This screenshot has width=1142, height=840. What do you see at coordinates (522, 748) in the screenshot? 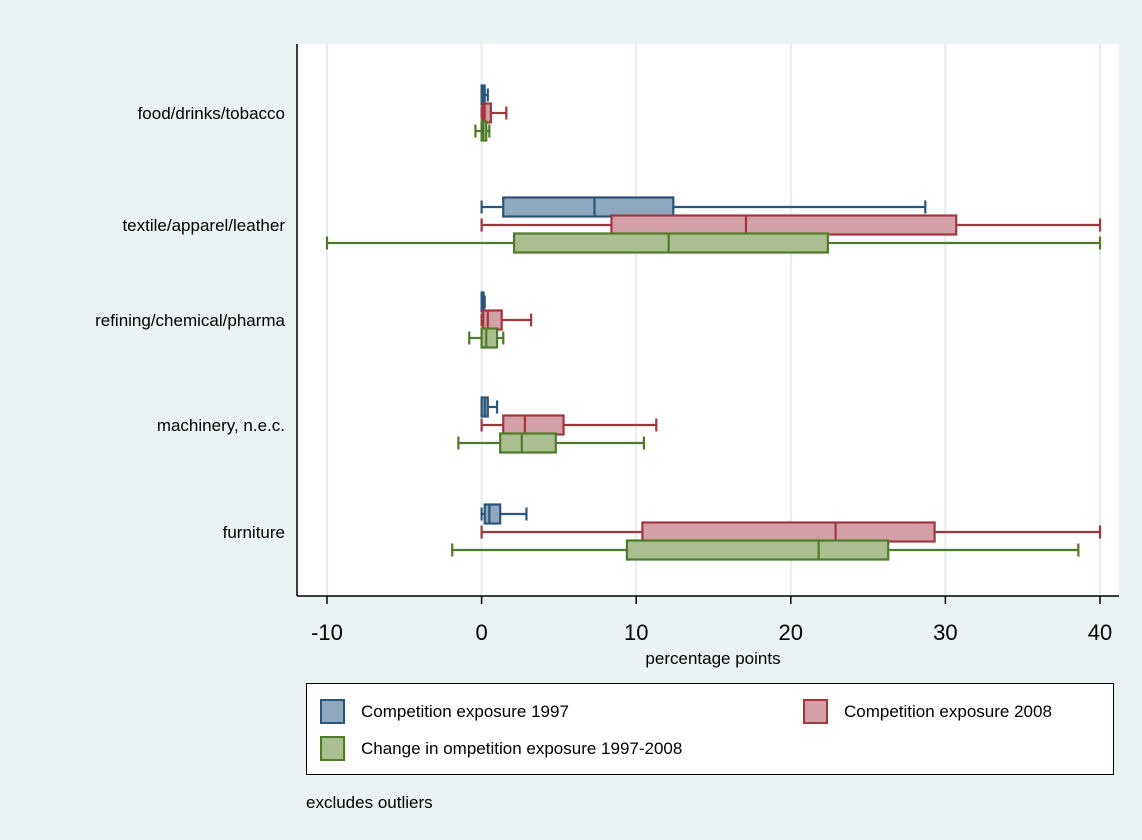
I see `legend-label-change: Change in ompetition exposure 1997-2008` at bounding box center [522, 748].